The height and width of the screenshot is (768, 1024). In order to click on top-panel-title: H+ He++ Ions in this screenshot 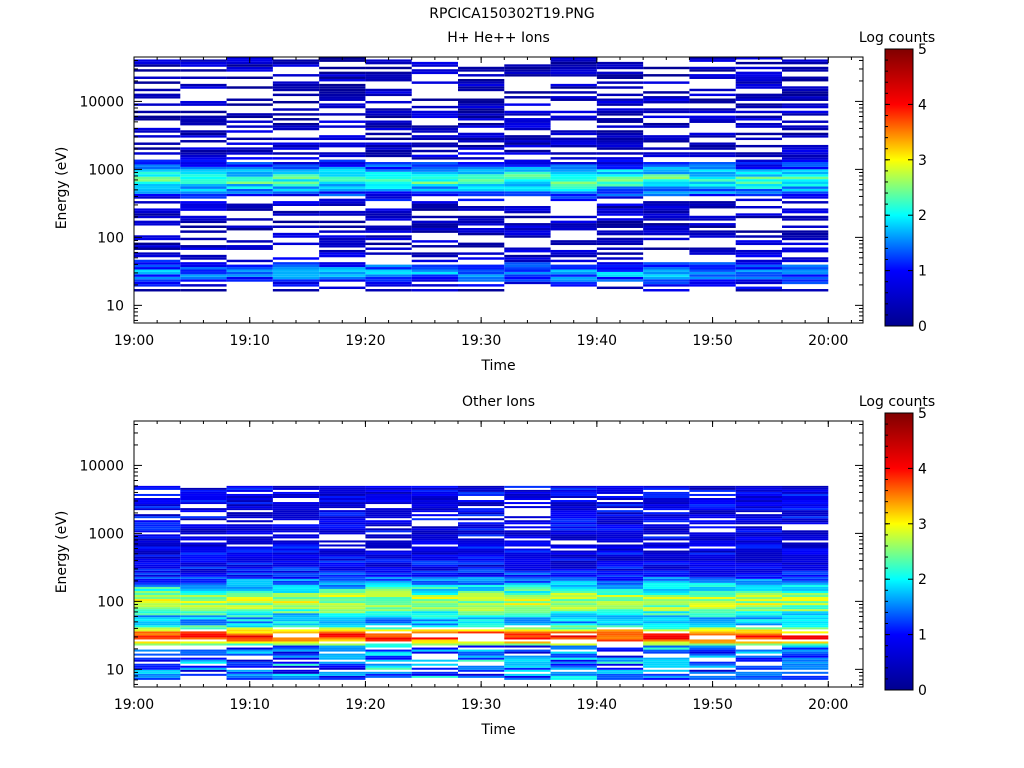, I will do `click(498, 38)`.